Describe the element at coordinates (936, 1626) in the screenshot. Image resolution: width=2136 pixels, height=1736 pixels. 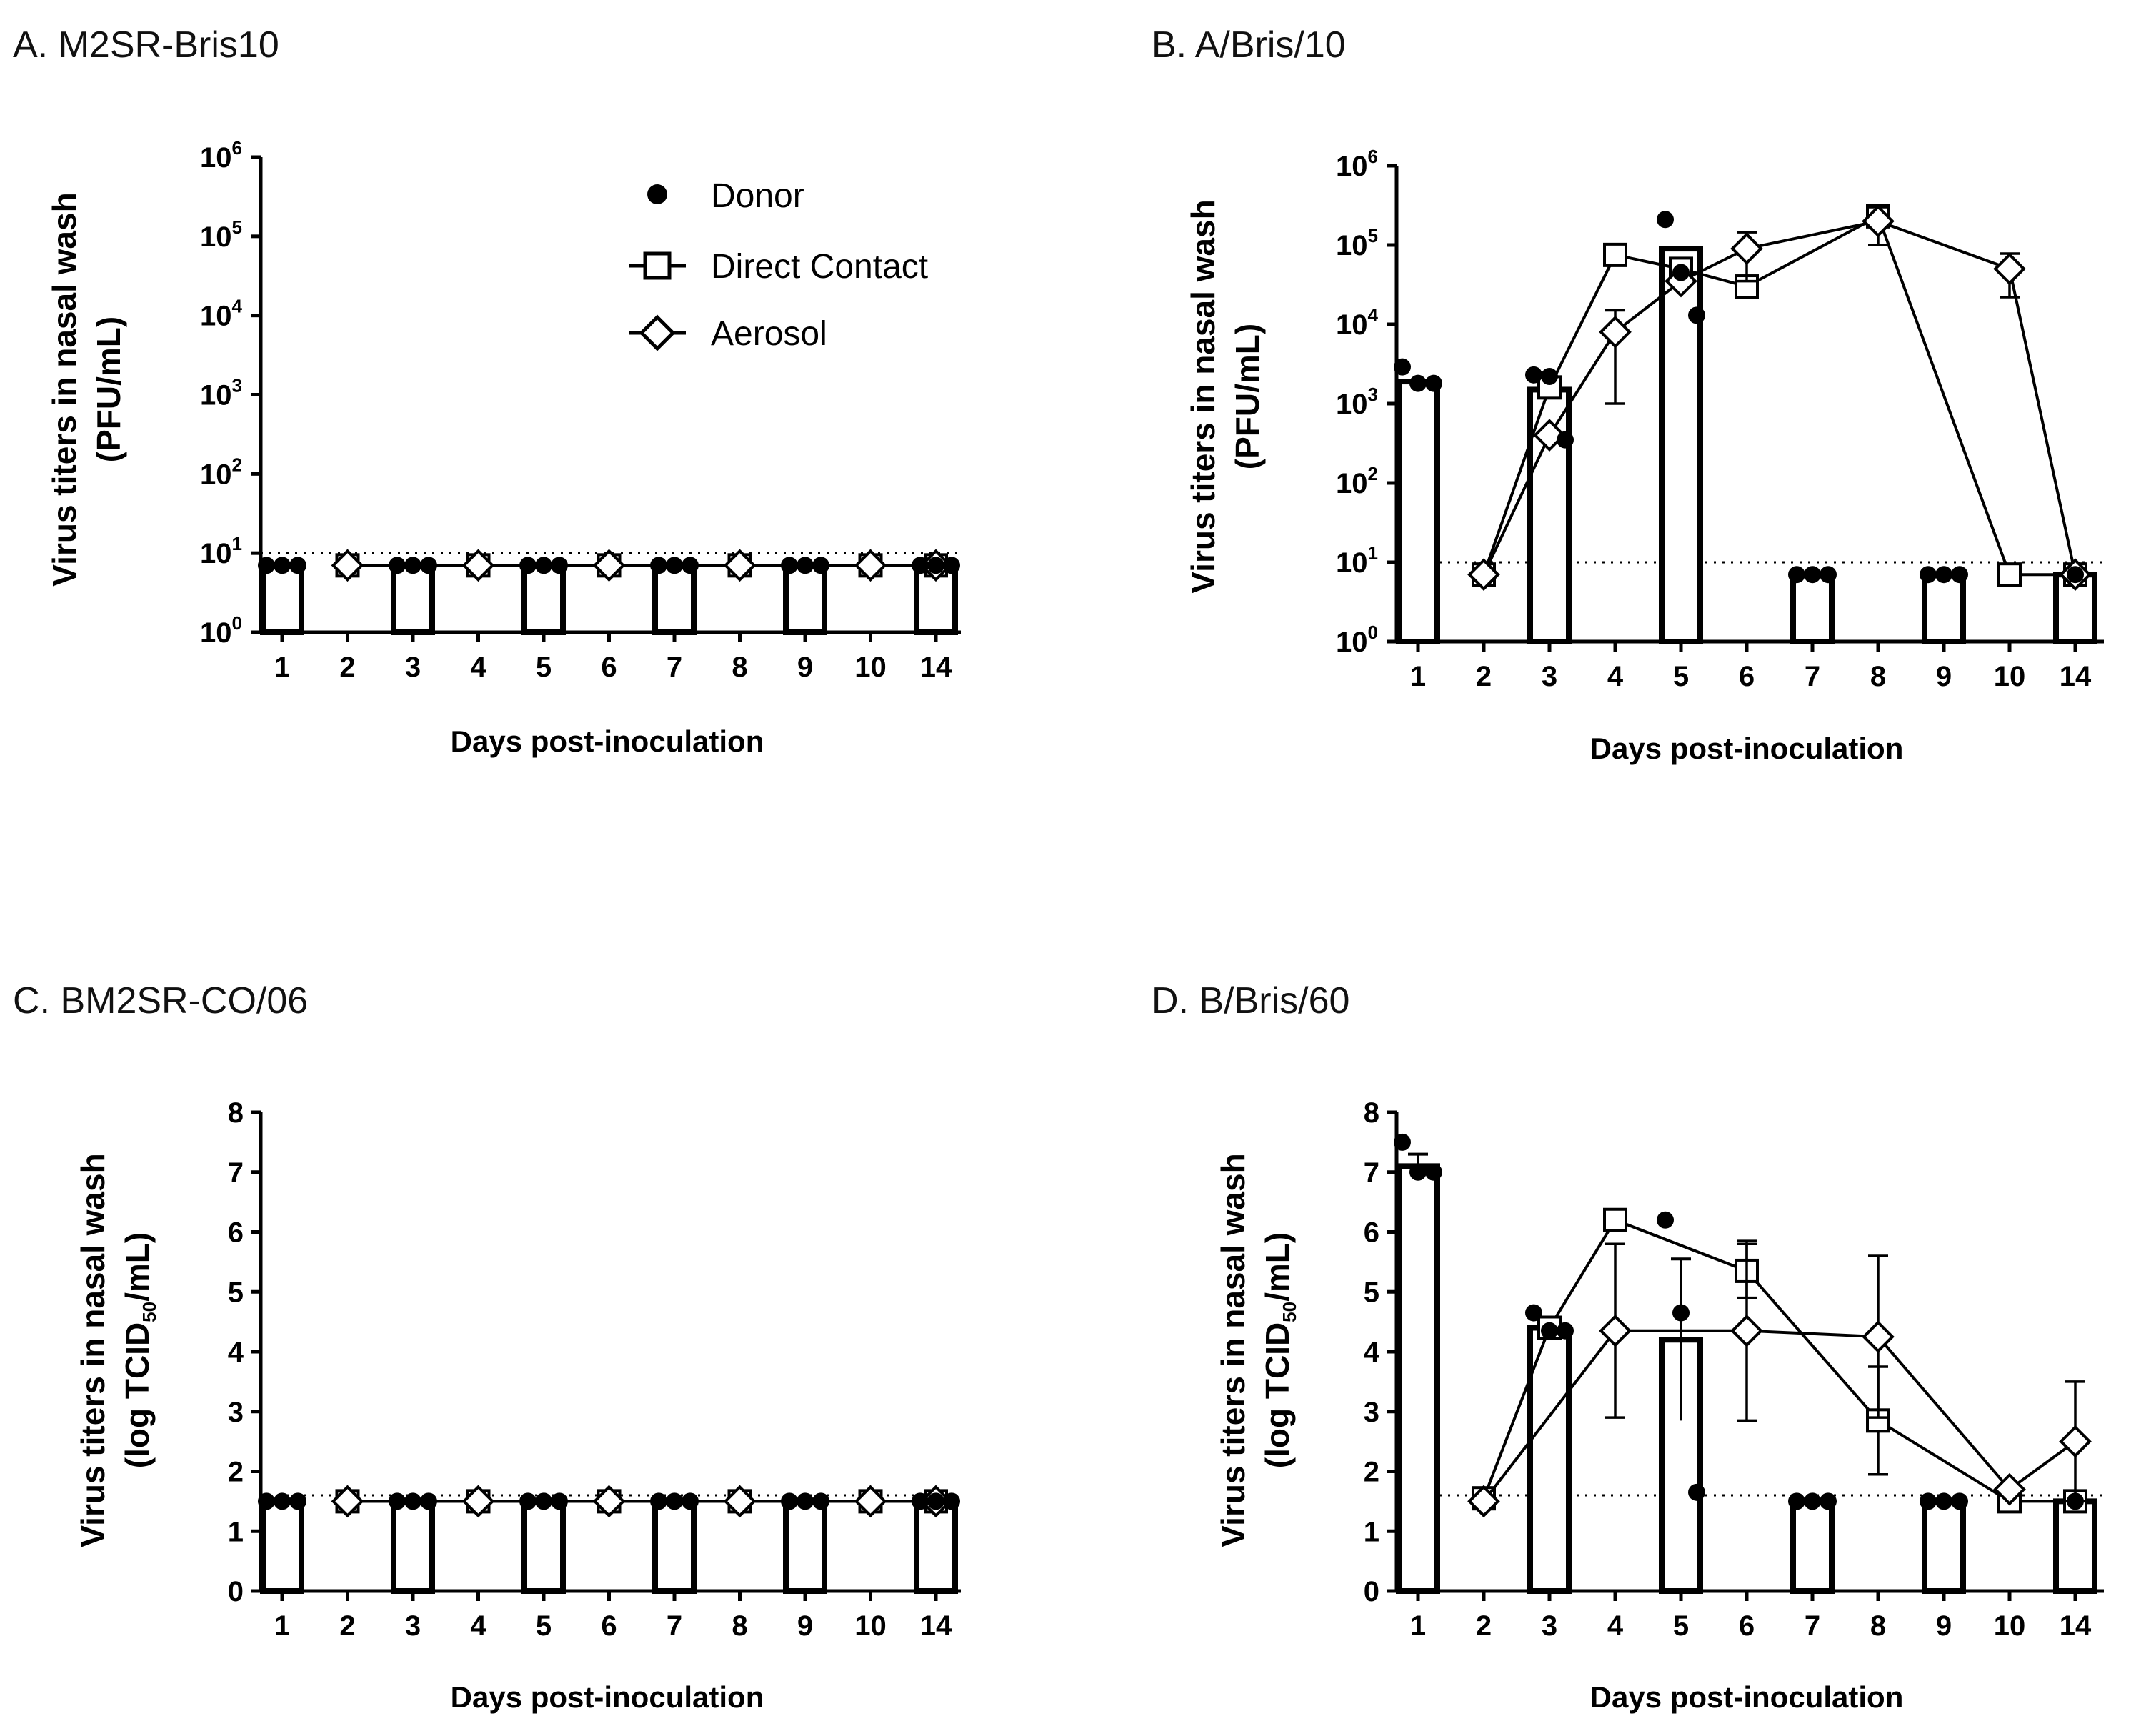
I see `panel-c-x-tick-label: 14` at that location.